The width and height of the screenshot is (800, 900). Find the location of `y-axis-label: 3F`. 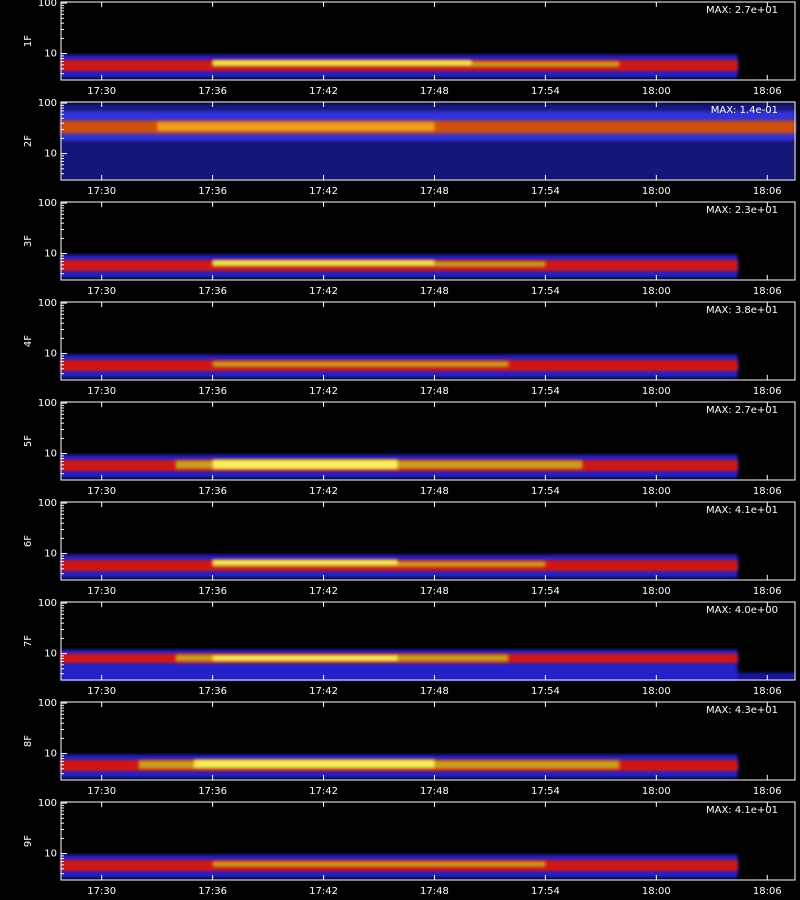

y-axis-label: 3F is located at coordinates (28, 241).